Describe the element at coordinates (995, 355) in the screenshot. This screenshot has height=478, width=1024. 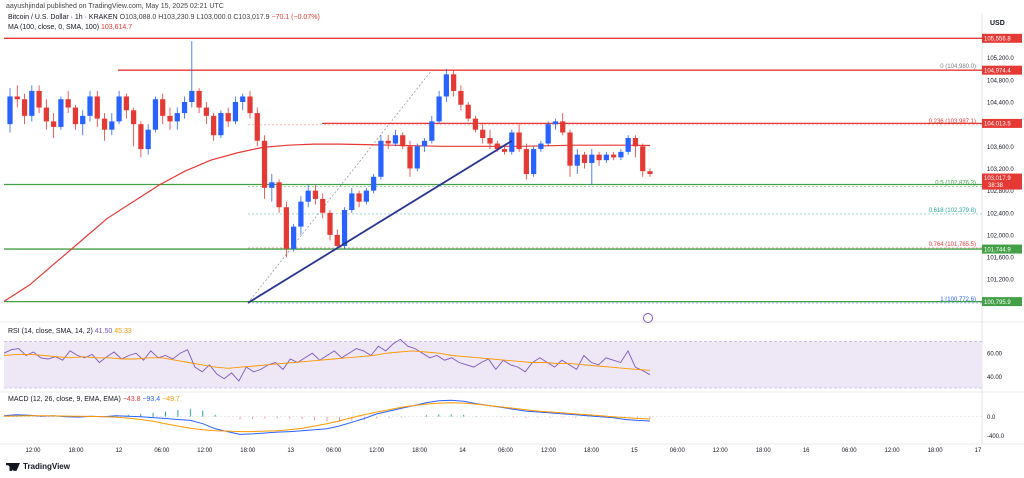
I see `rsi-tick-label: 60.00` at that location.